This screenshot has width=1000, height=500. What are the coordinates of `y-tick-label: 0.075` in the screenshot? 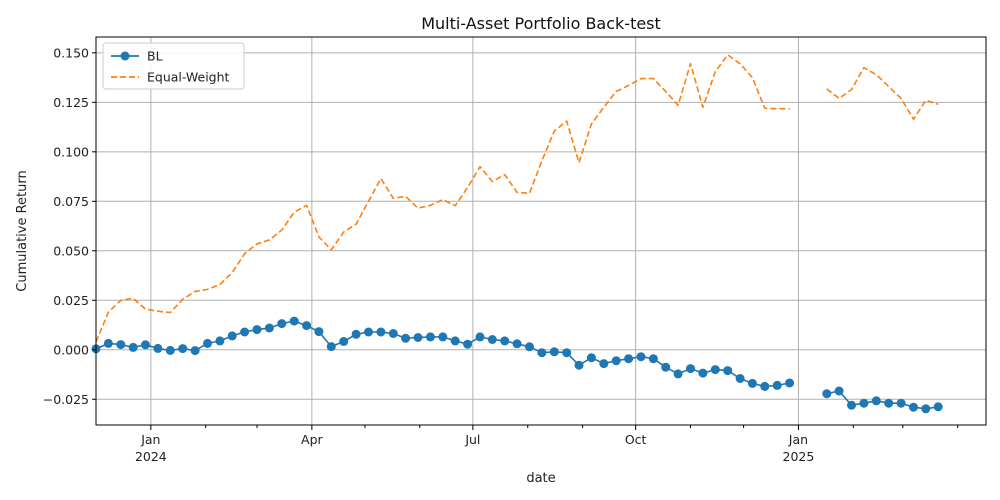 It's located at (71, 201).